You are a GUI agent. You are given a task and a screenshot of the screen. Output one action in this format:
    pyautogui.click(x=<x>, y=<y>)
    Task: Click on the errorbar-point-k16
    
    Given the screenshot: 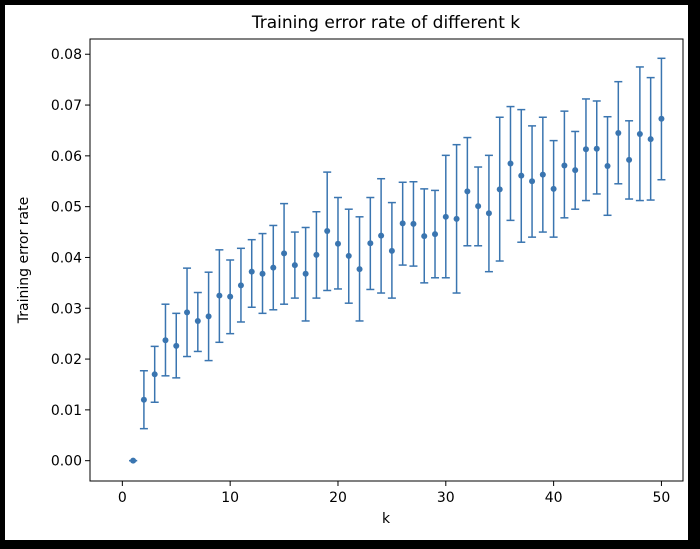 What is the action you would take?
    pyautogui.click(x=294, y=265)
    